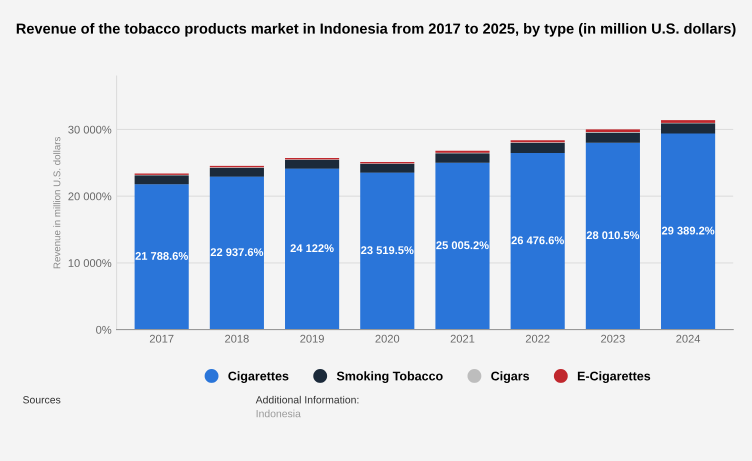 The height and width of the screenshot is (461, 752). Describe the element at coordinates (312, 338) in the screenshot. I see `x-tick-label: 2019` at that location.